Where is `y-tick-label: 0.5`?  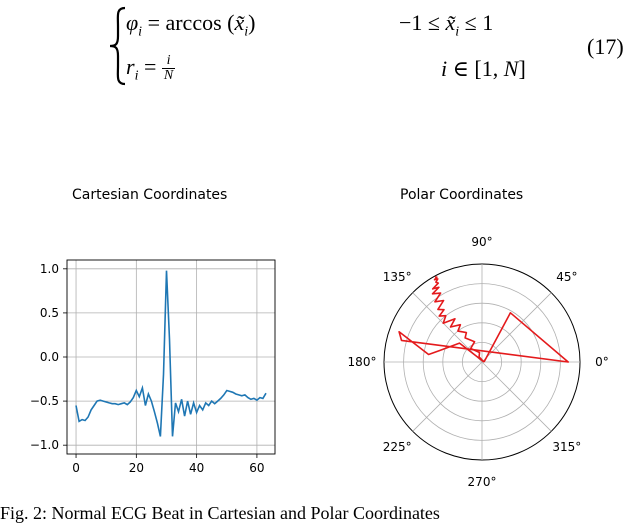
y-tick-label: 0.5 is located at coordinates (49, 313).